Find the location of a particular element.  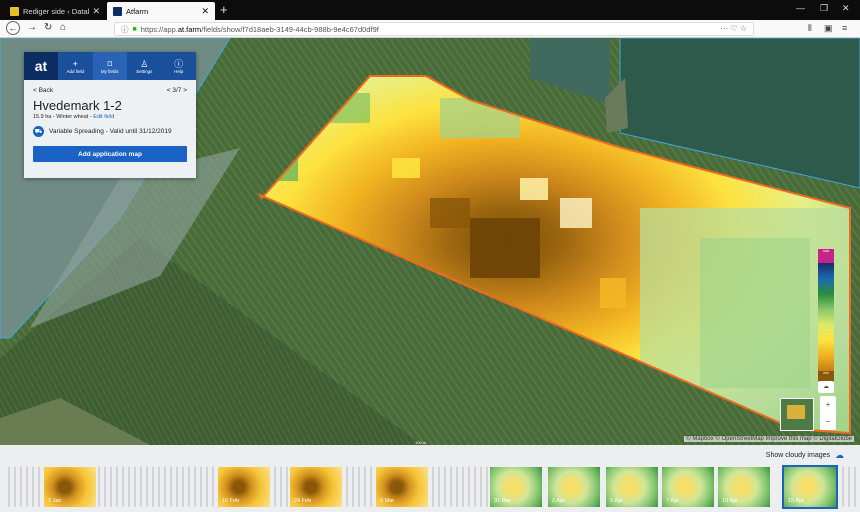

timeline-thumbnail: 15 Apr is located at coordinates (810, 487).